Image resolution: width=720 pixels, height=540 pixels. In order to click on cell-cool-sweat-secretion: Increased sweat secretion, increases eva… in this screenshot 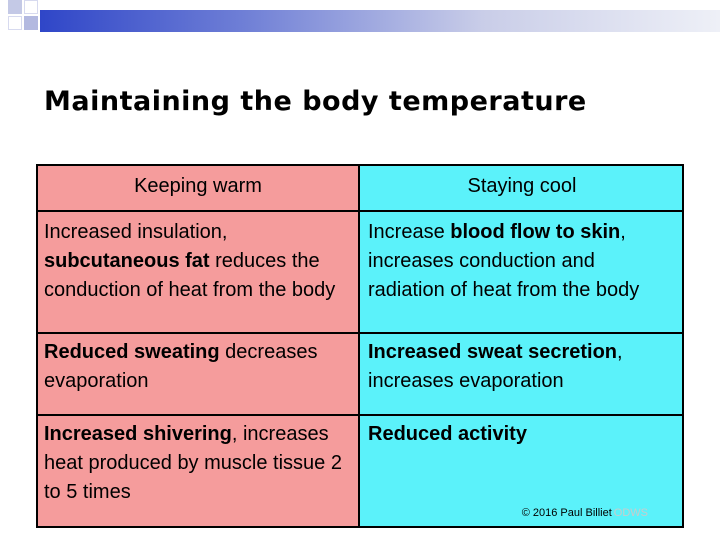, I will do `click(521, 375)`.